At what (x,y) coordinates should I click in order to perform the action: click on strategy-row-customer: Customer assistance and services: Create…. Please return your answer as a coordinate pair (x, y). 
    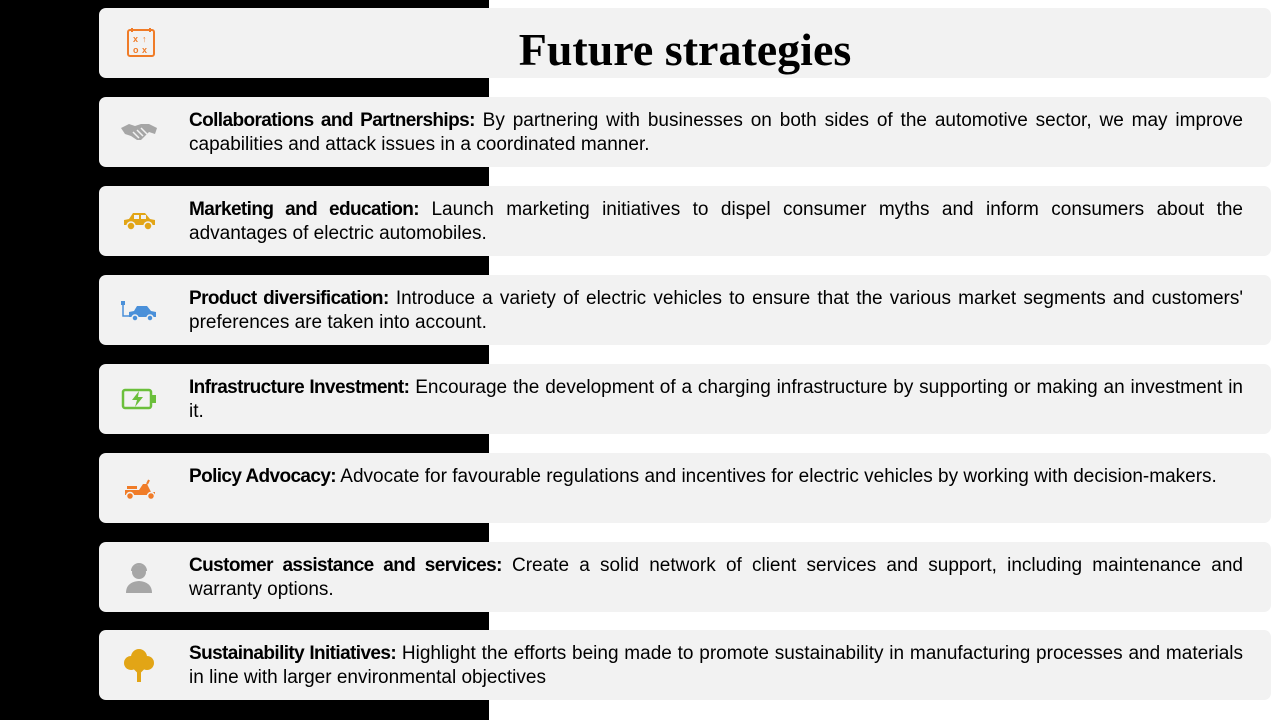
    Looking at the image, I should click on (685, 577).